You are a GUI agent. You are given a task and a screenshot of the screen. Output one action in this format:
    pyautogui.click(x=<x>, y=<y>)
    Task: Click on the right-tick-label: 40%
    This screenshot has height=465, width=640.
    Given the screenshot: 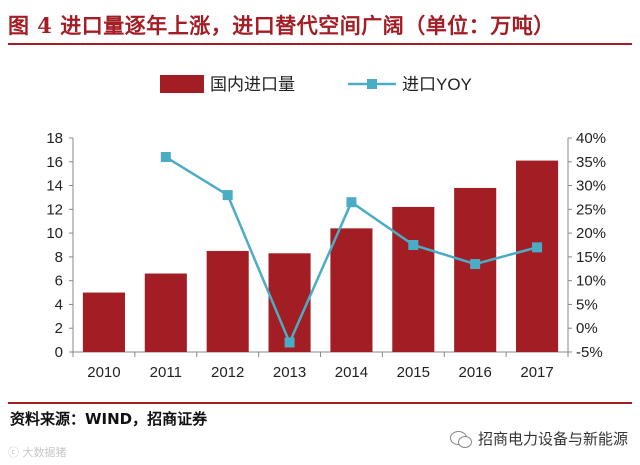 What is the action you would take?
    pyautogui.click(x=591, y=138)
    